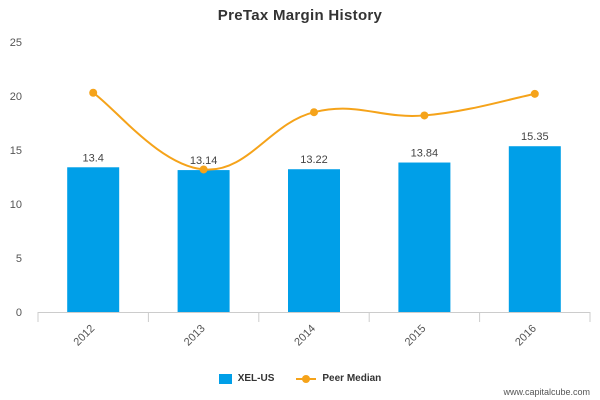 The width and height of the screenshot is (600, 400). I want to click on x-axis: 2012 2013 2014 2015 2016, so click(314, 330).